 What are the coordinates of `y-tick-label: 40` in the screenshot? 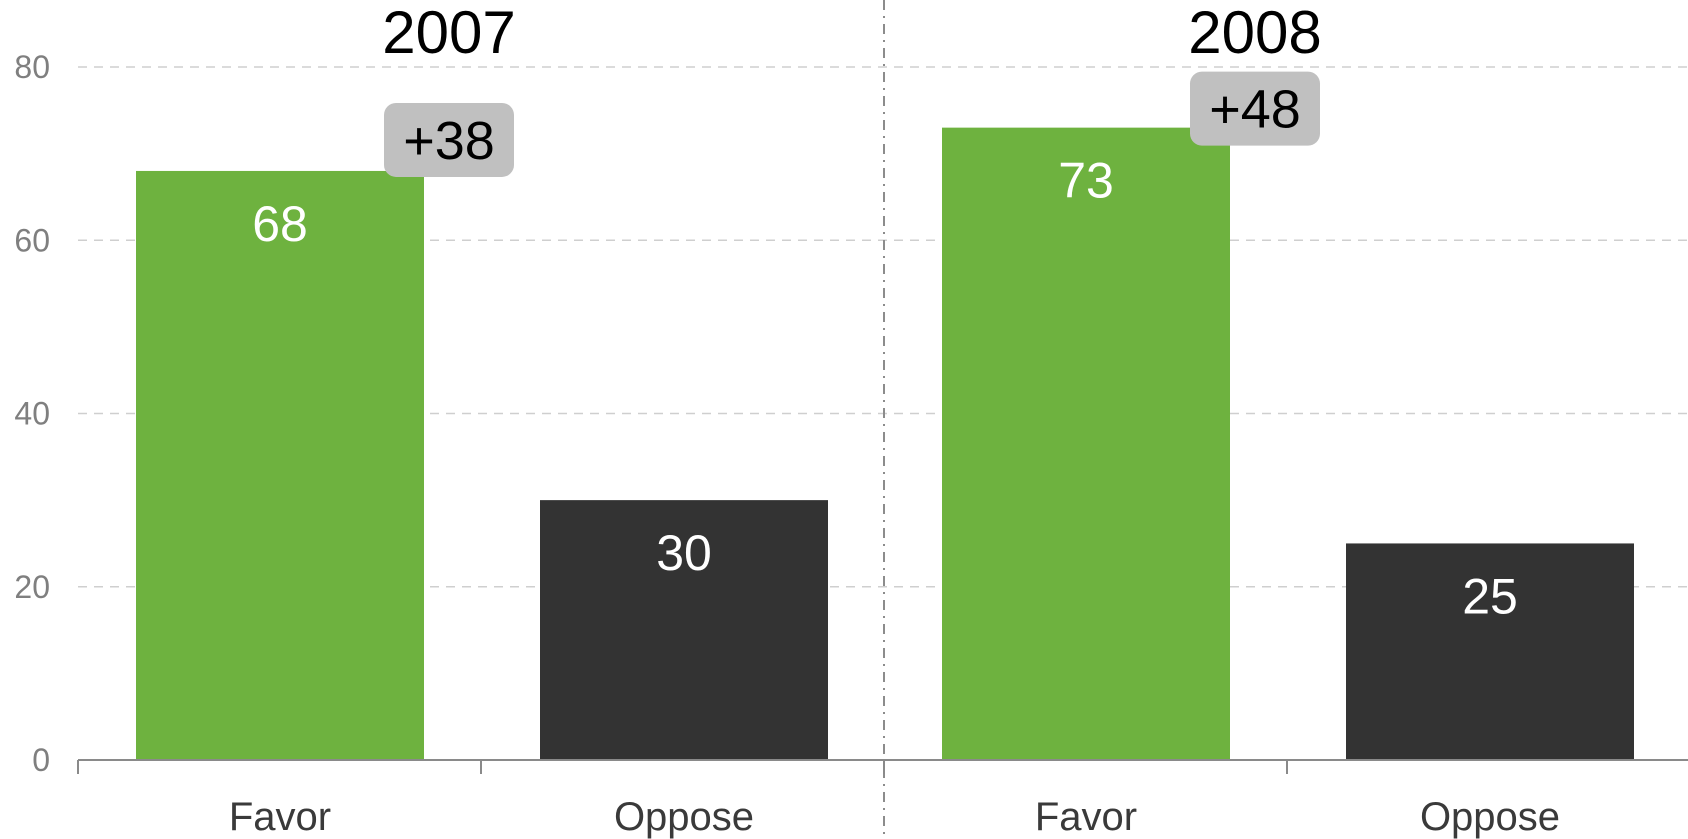 It's located at (32, 414).